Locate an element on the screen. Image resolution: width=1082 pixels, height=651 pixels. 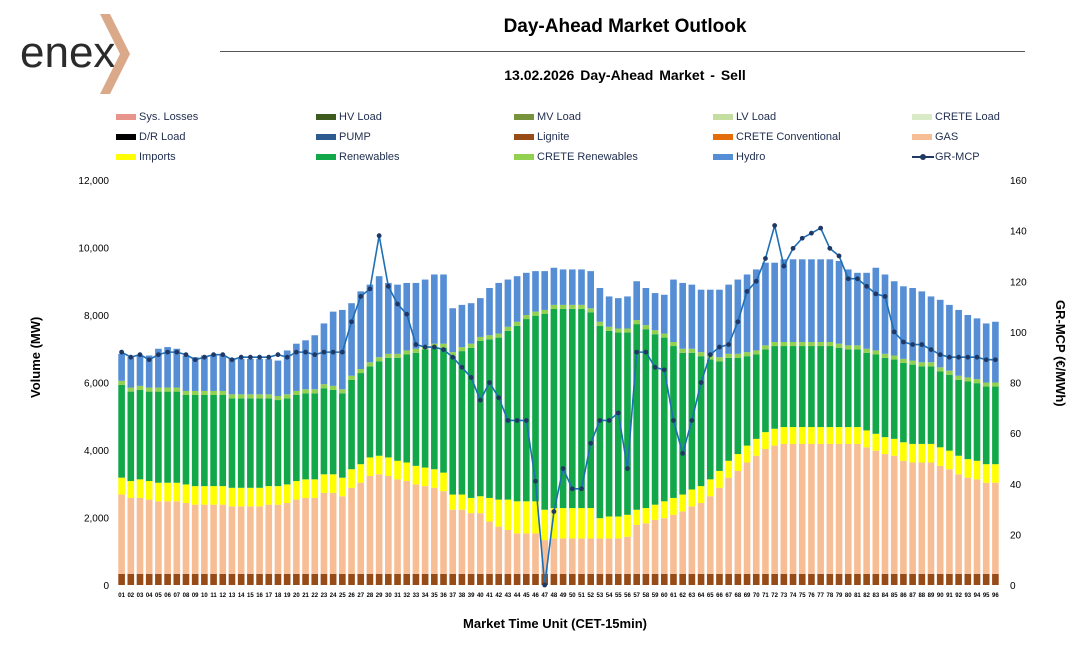
x-tick-label: 08 is located at coordinates (186, 596).